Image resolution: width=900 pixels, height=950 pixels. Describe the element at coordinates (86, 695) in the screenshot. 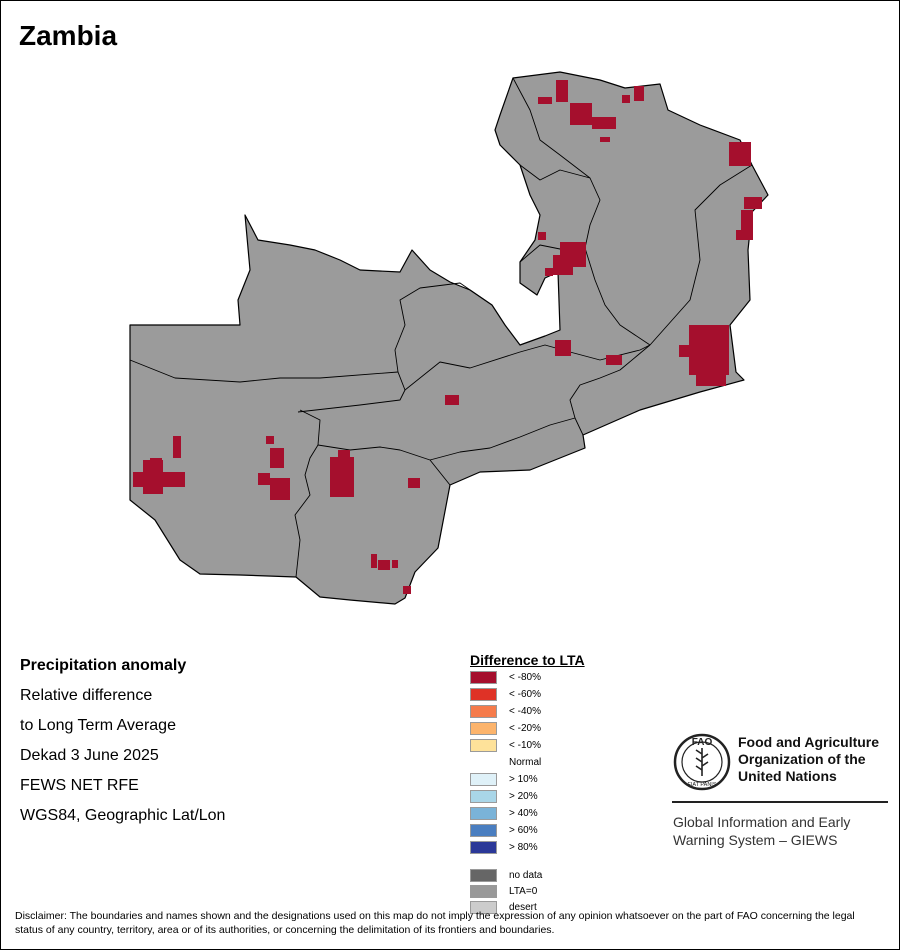

I see `info-line-1: Relative difference` at that location.